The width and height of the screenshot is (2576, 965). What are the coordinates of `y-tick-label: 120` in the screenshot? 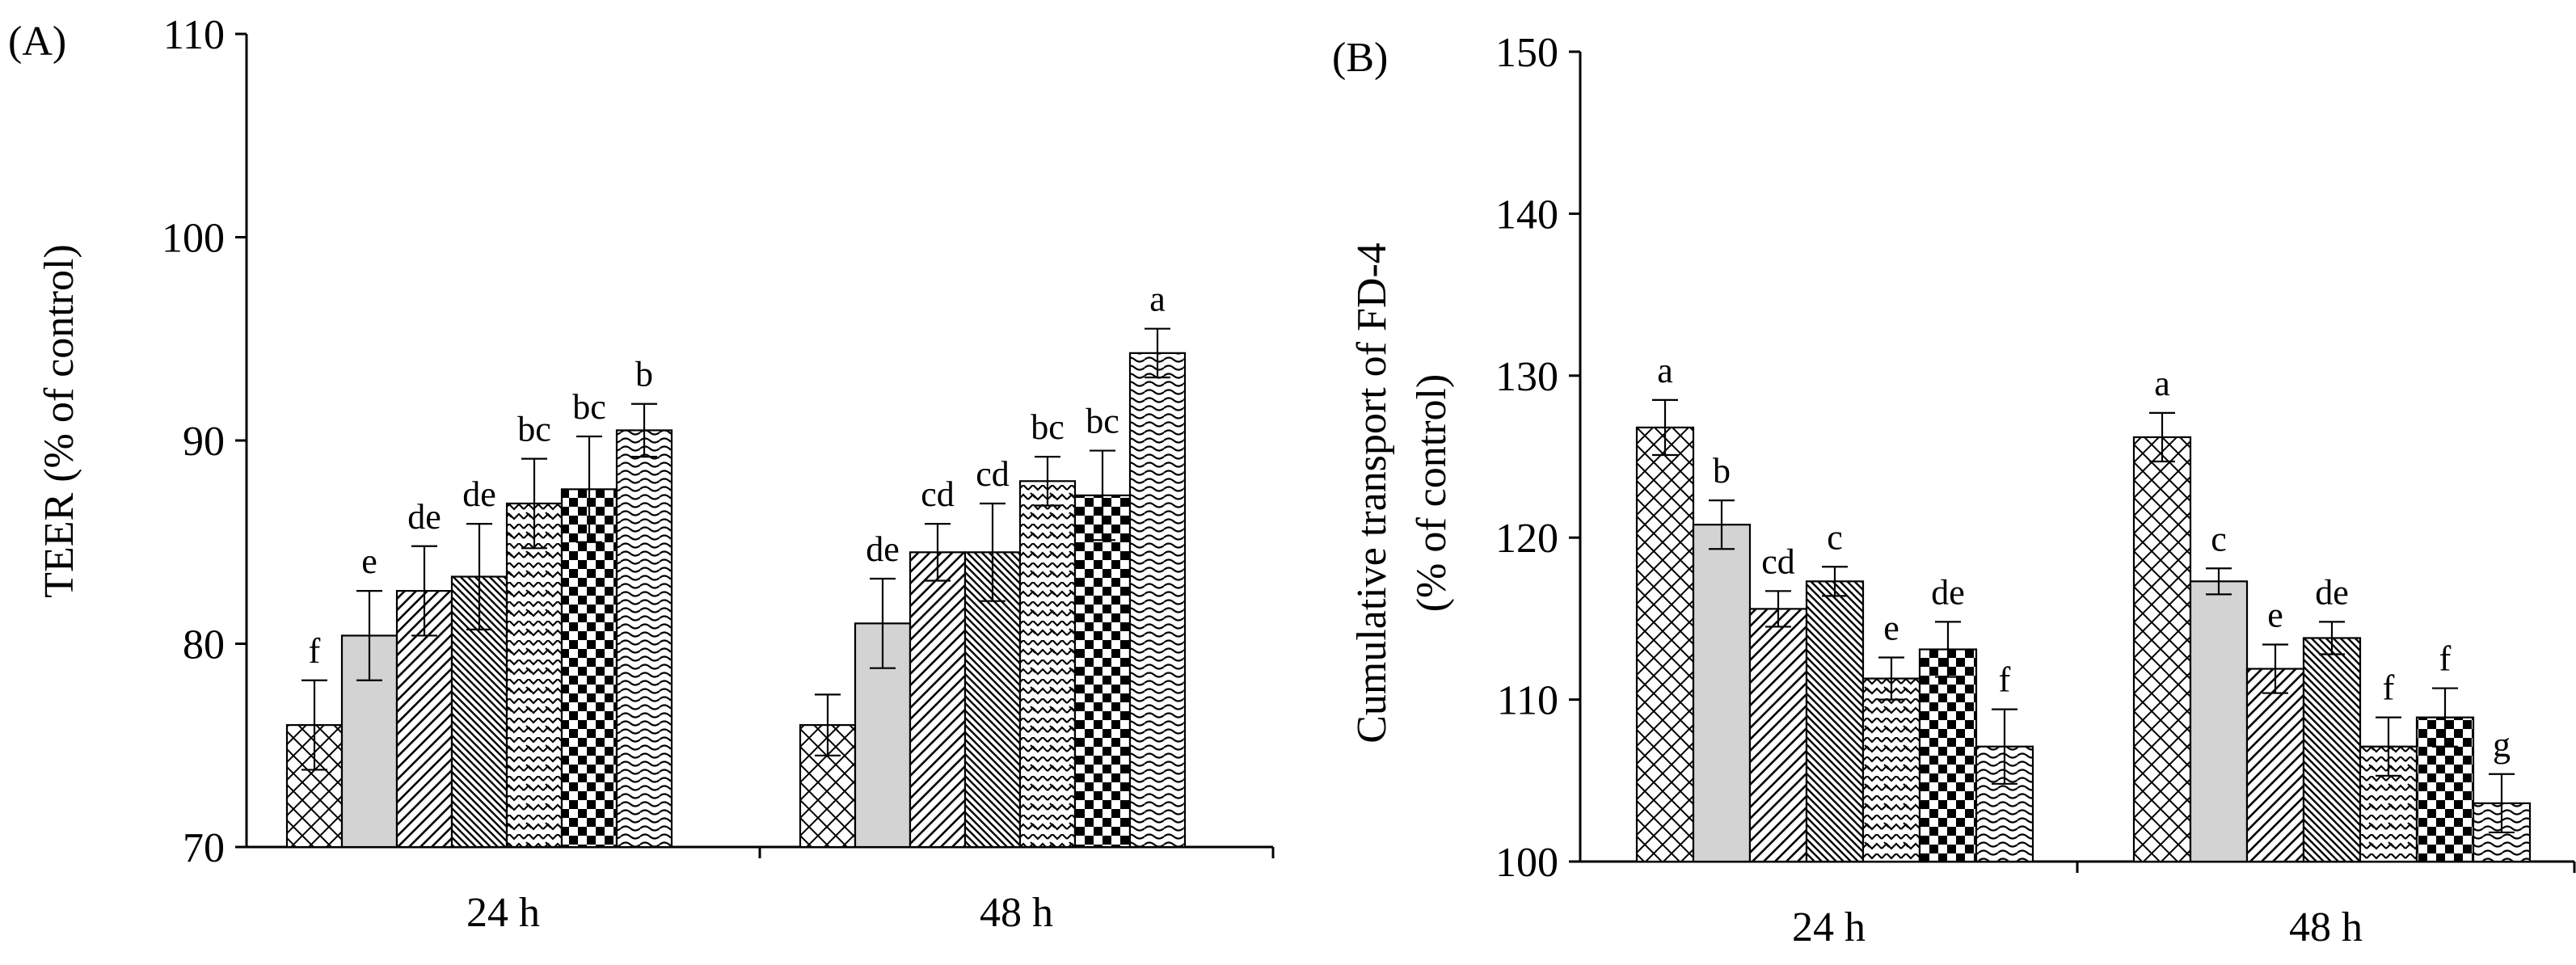 It's located at (1526, 539).